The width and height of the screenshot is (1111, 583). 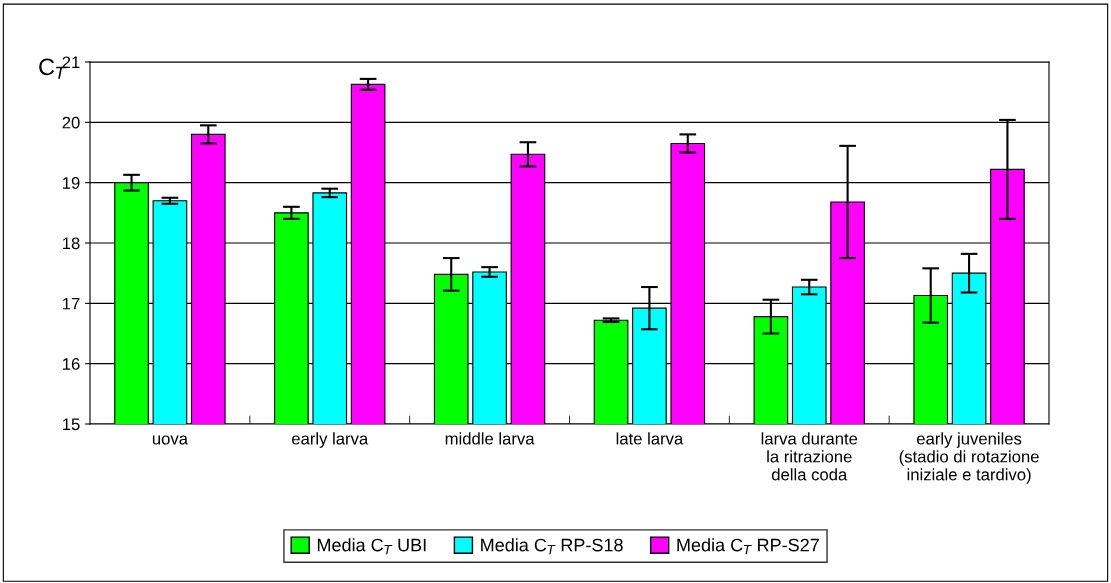 What do you see at coordinates (71, 364) in the screenshot?
I see `y-tick-label: 16` at bounding box center [71, 364].